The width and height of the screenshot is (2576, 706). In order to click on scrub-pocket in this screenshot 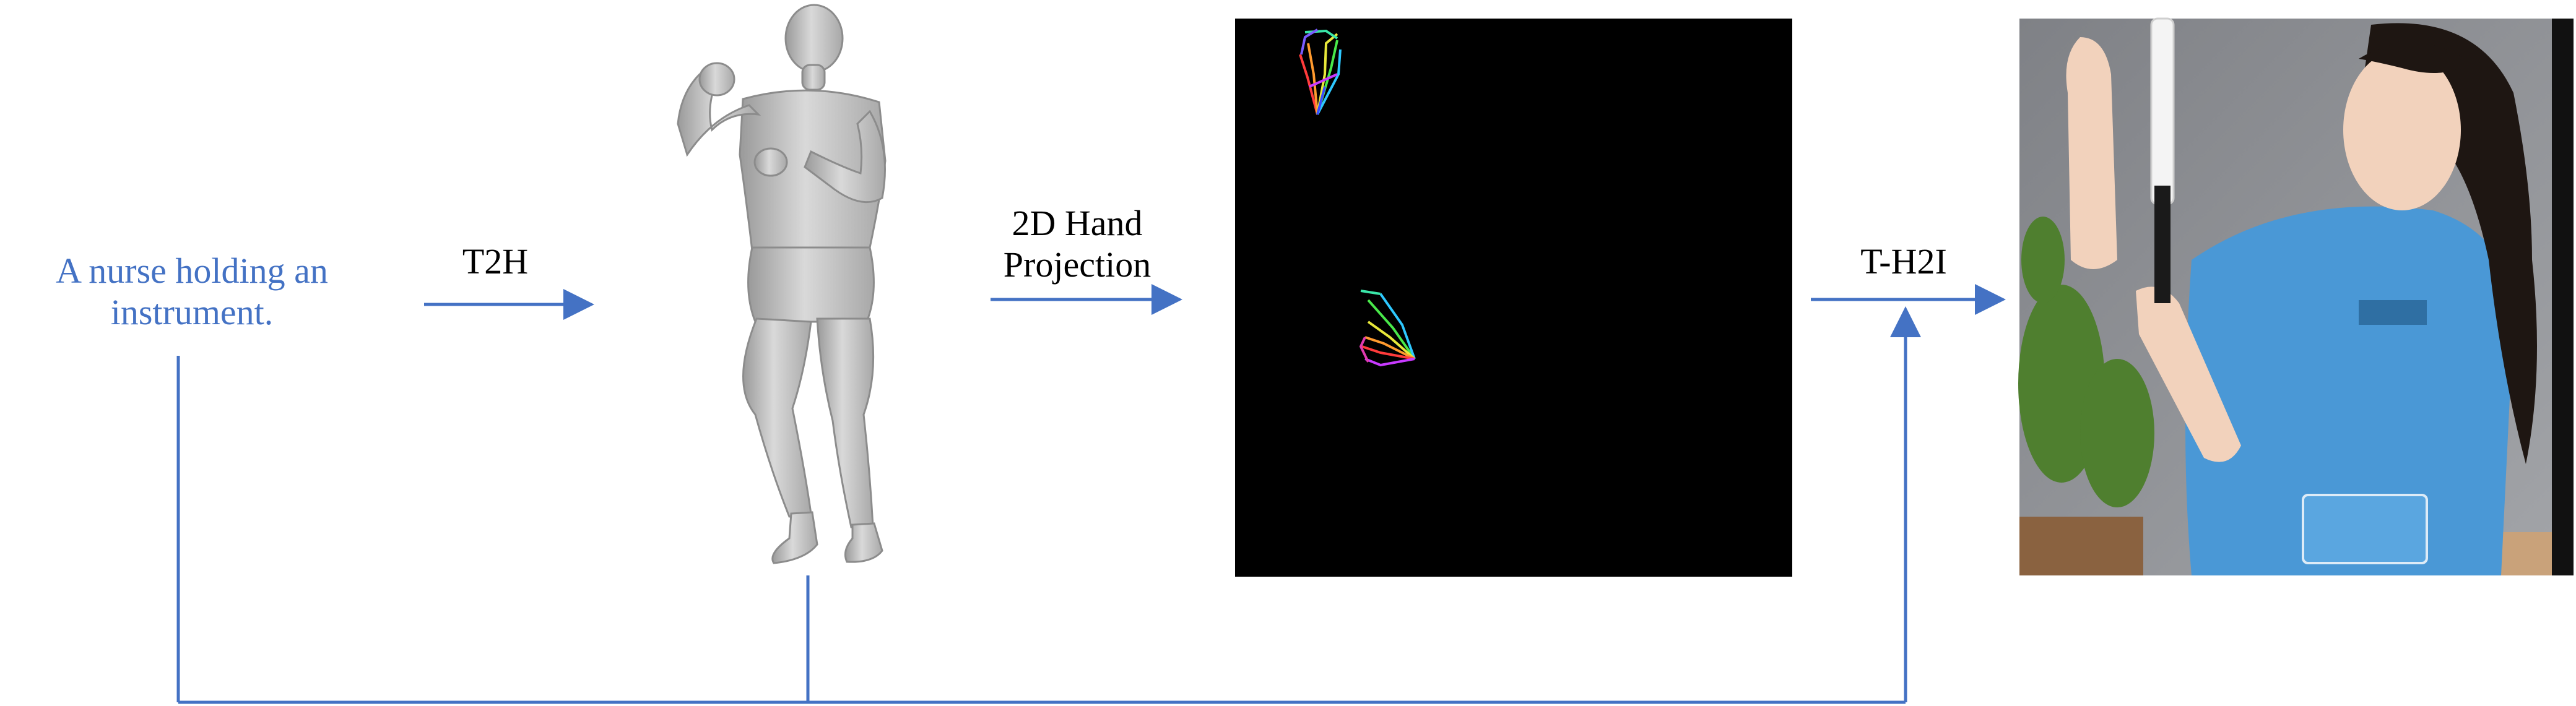, I will do `click(2365, 529)`.